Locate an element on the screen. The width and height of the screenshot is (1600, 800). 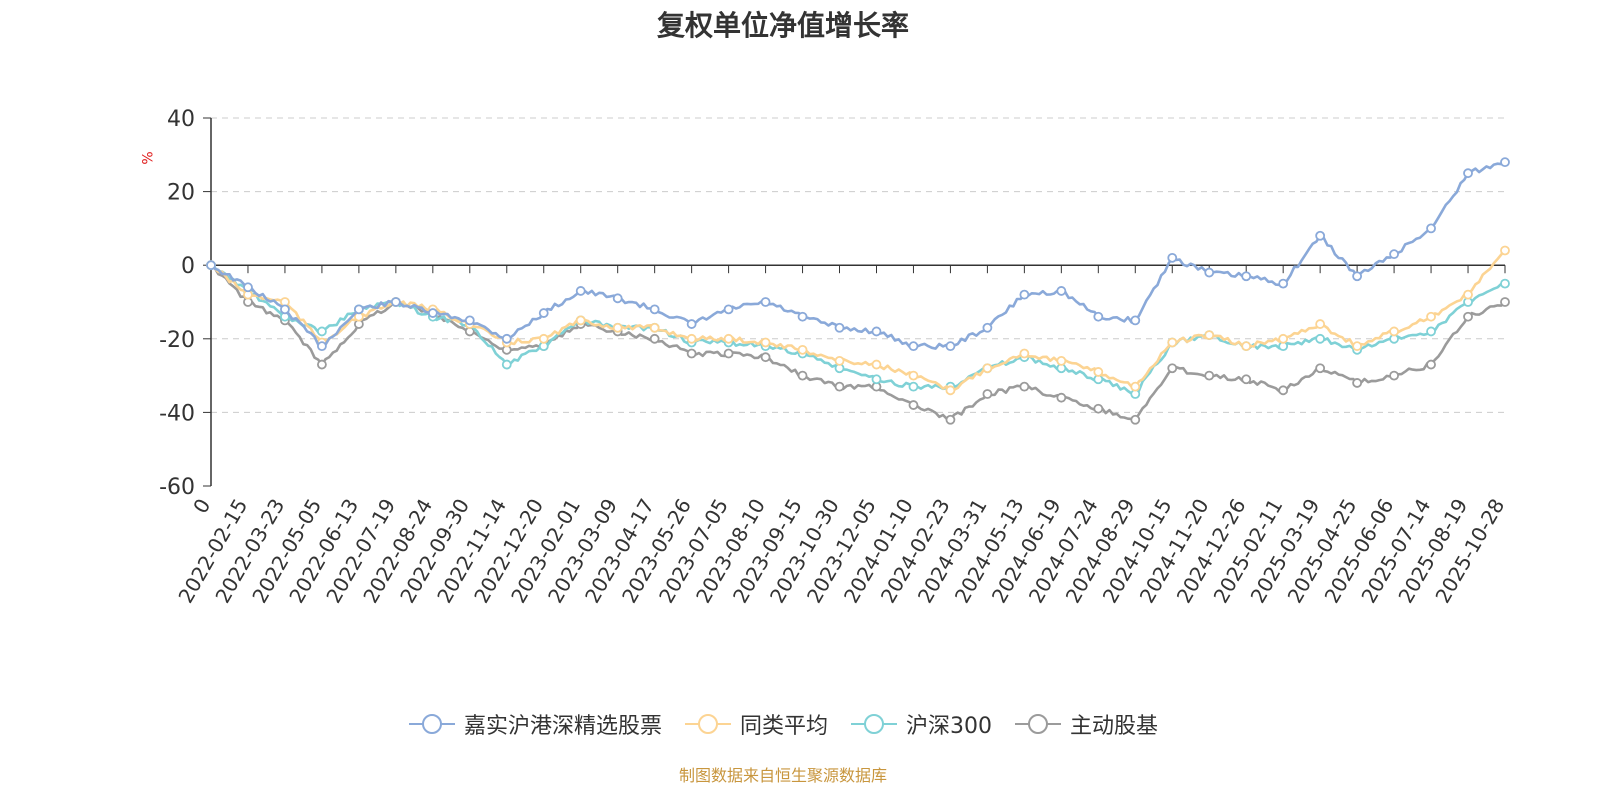
legend-item: 沪深300 is located at coordinates (921, 724).